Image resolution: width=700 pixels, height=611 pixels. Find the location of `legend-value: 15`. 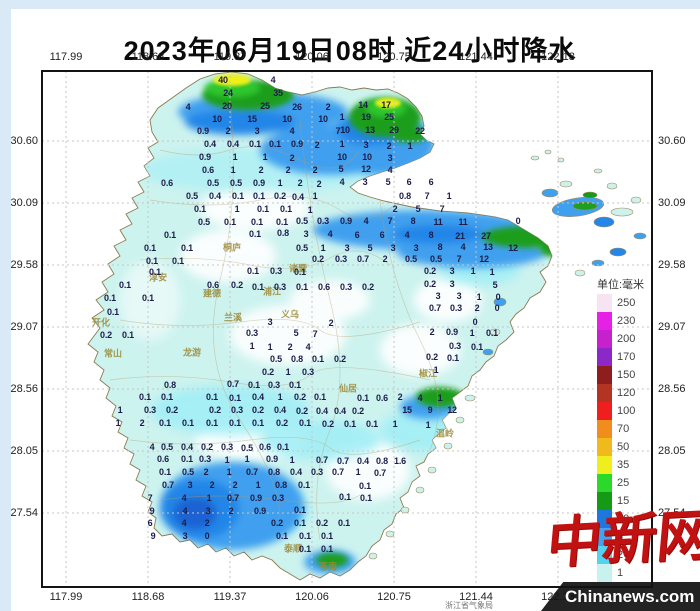

legend-value: 15 is located at coordinates (623, 501).